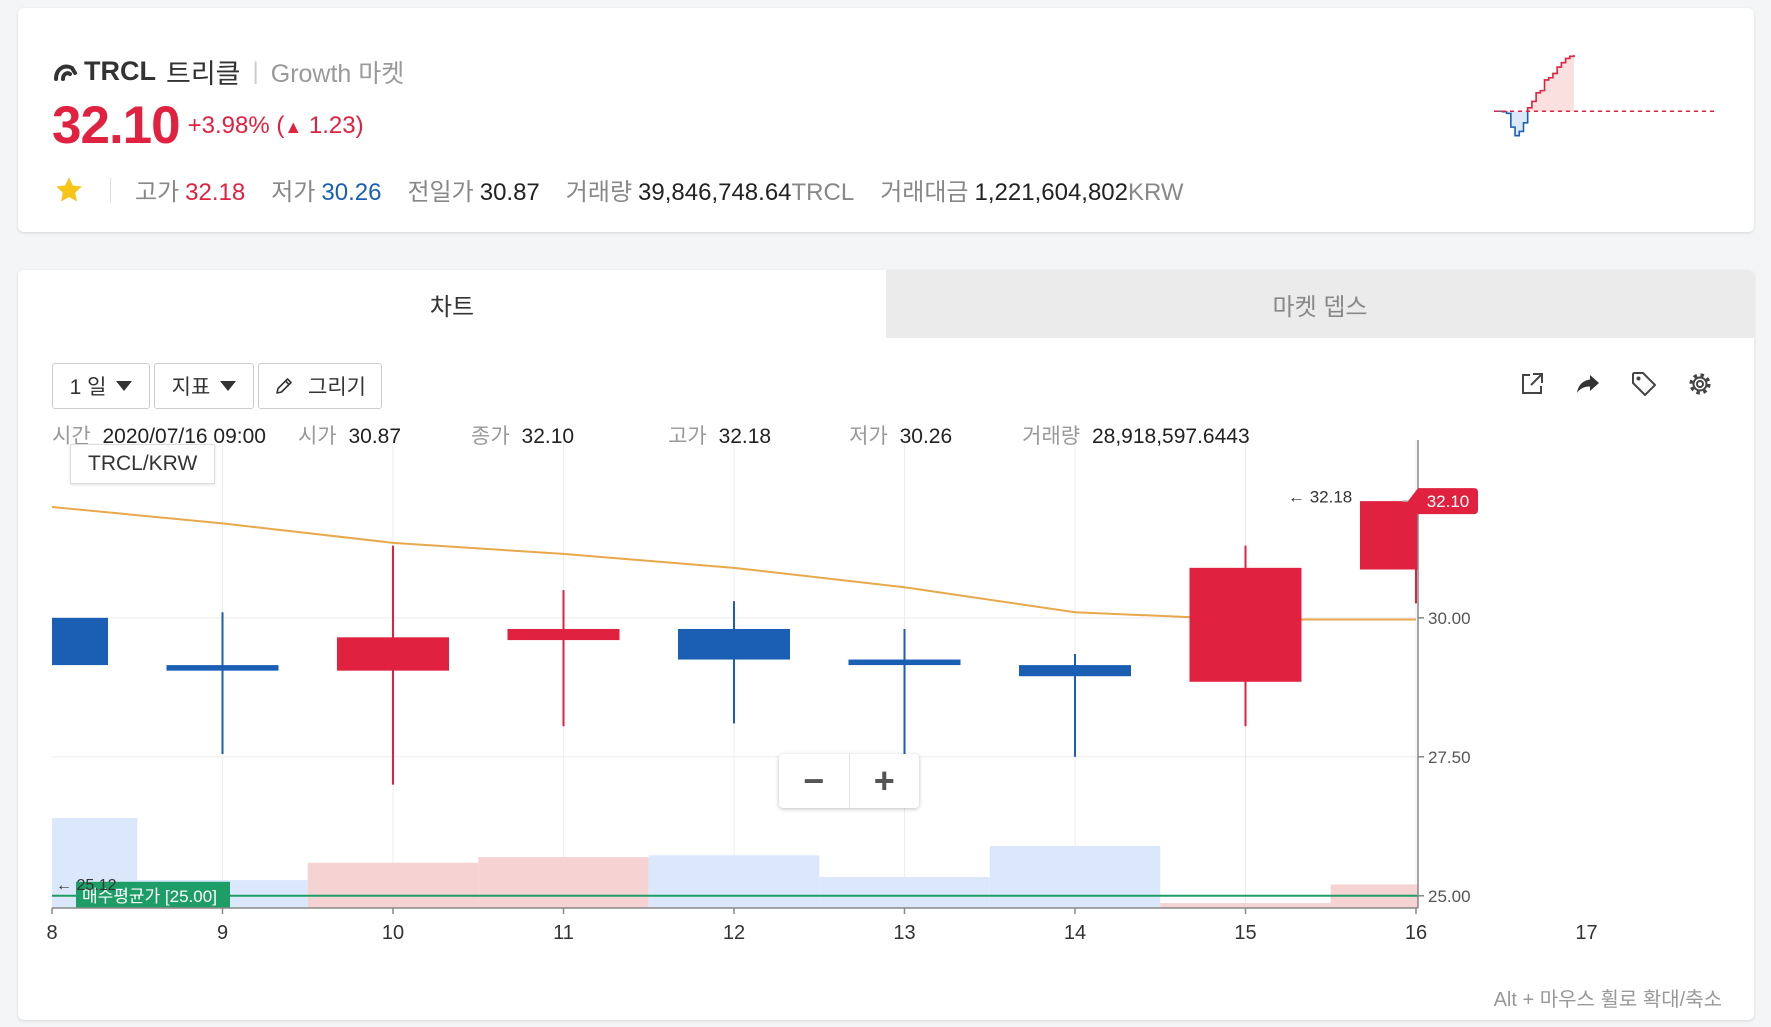 The width and height of the screenshot is (1771, 1027). I want to click on stats-divider, so click(110, 189).